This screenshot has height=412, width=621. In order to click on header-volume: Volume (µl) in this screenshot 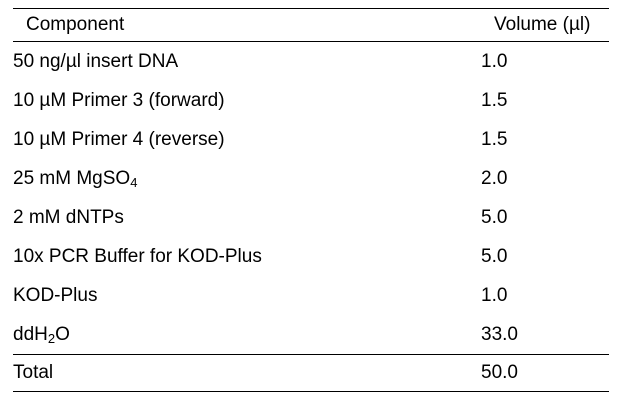, I will do `click(542, 24)`.